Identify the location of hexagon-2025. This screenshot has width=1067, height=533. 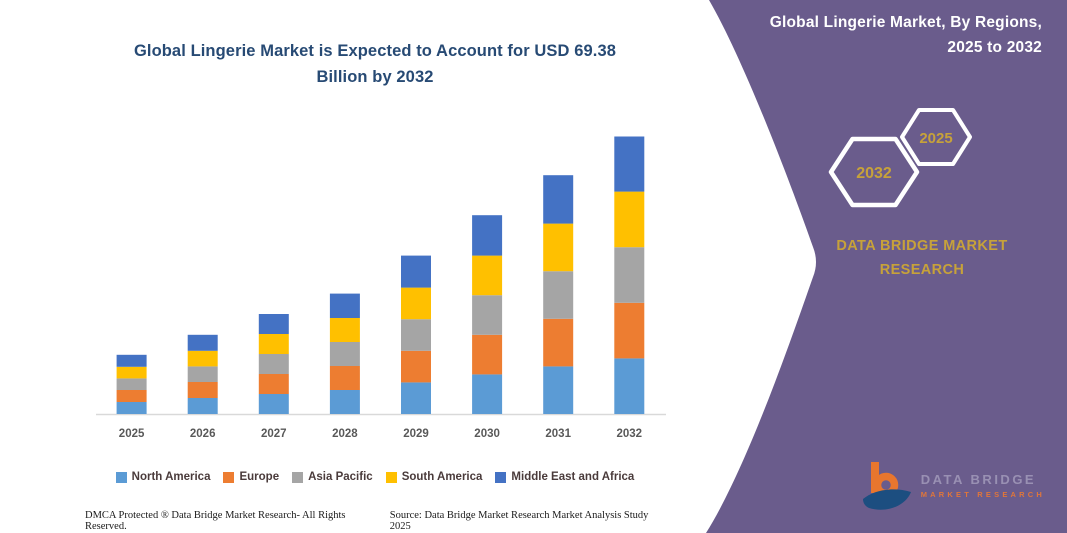
(936, 137).